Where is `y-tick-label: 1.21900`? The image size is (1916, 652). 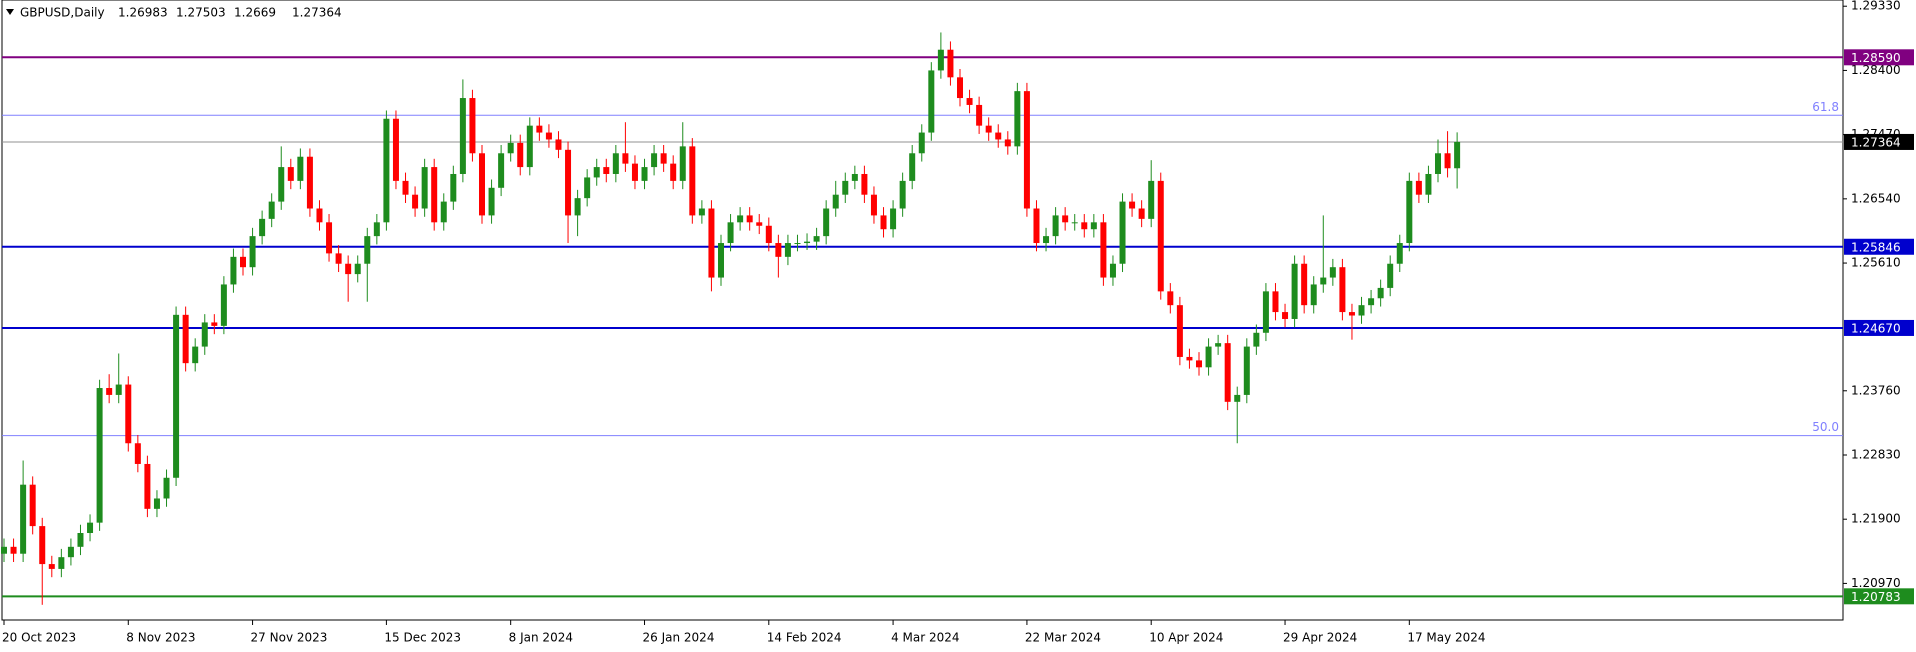 y-tick-label: 1.21900 is located at coordinates (1876, 519).